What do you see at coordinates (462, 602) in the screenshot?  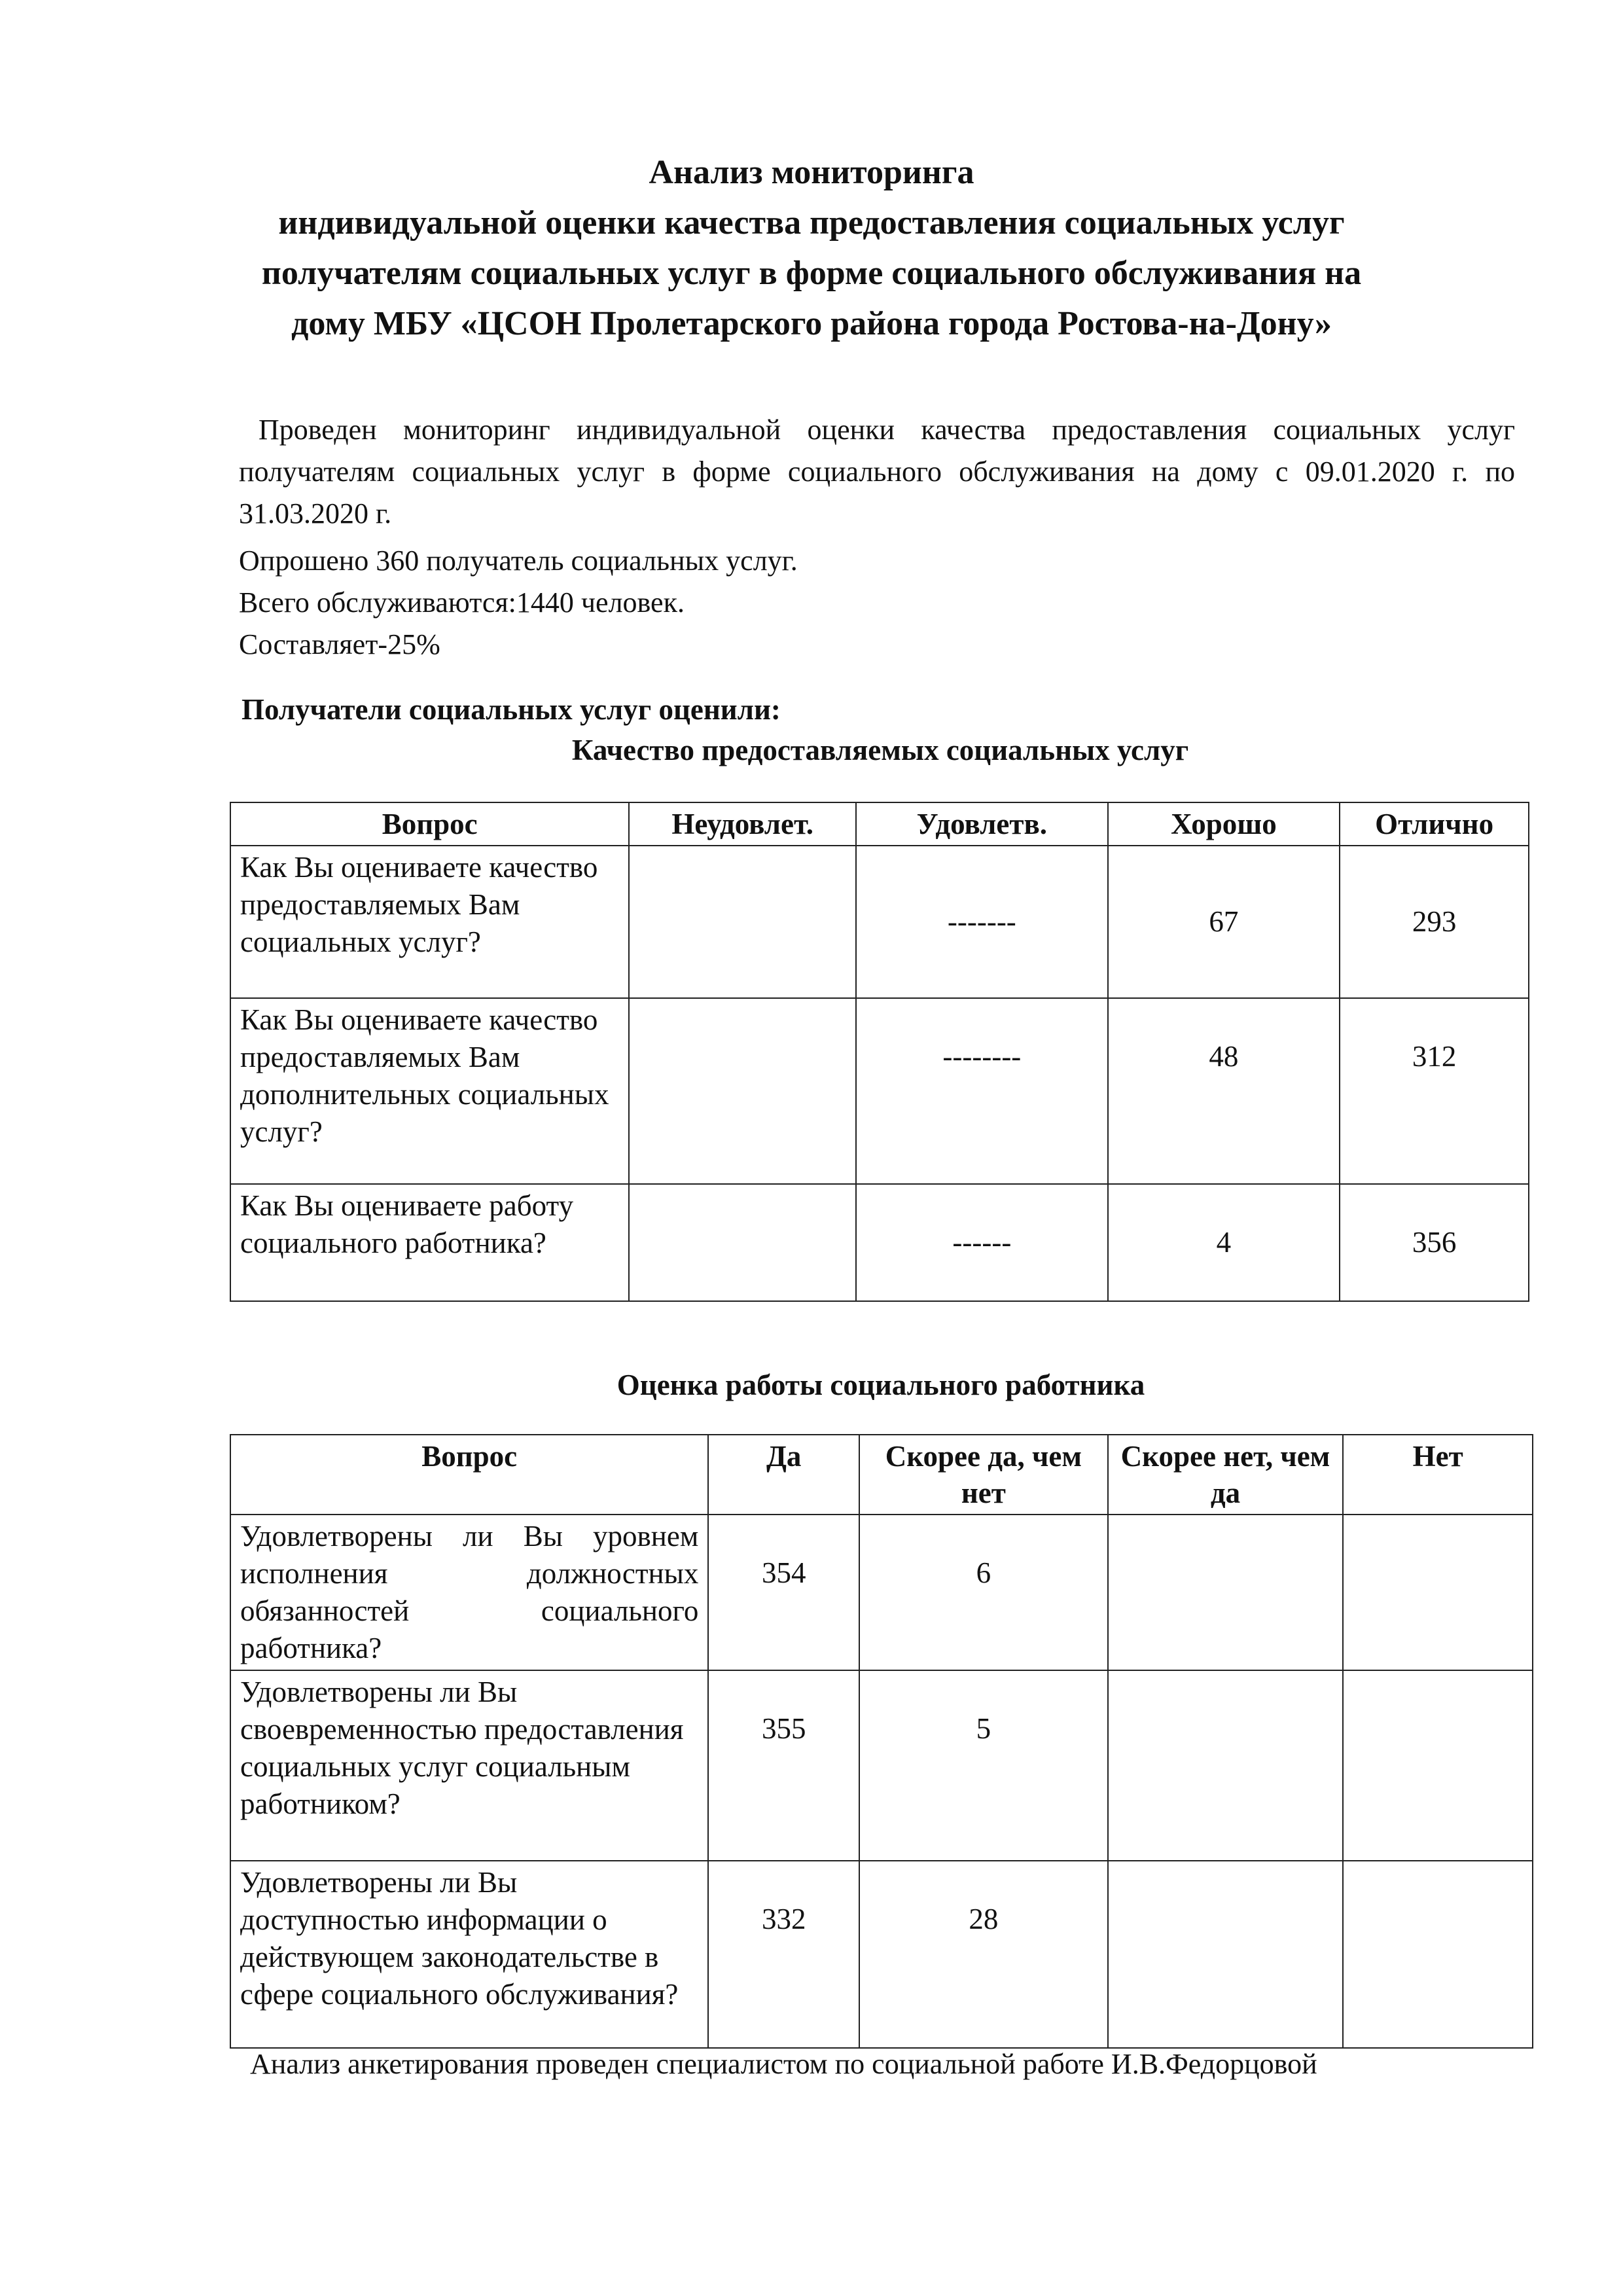 I see `total-served: Всего обслуживаются:1440 человек.` at bounding box center [462, 602].